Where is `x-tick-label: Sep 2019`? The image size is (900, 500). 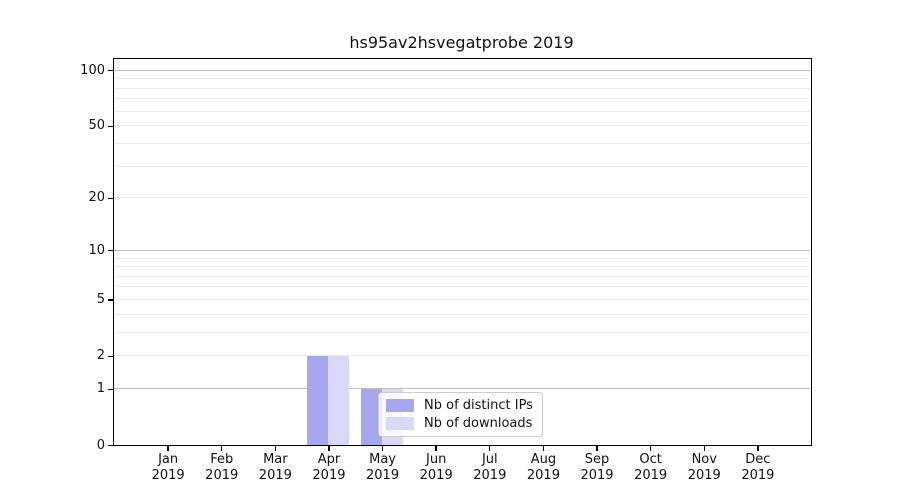
x-tick-label: Sep 2019 is located at coordinates (597, 468).